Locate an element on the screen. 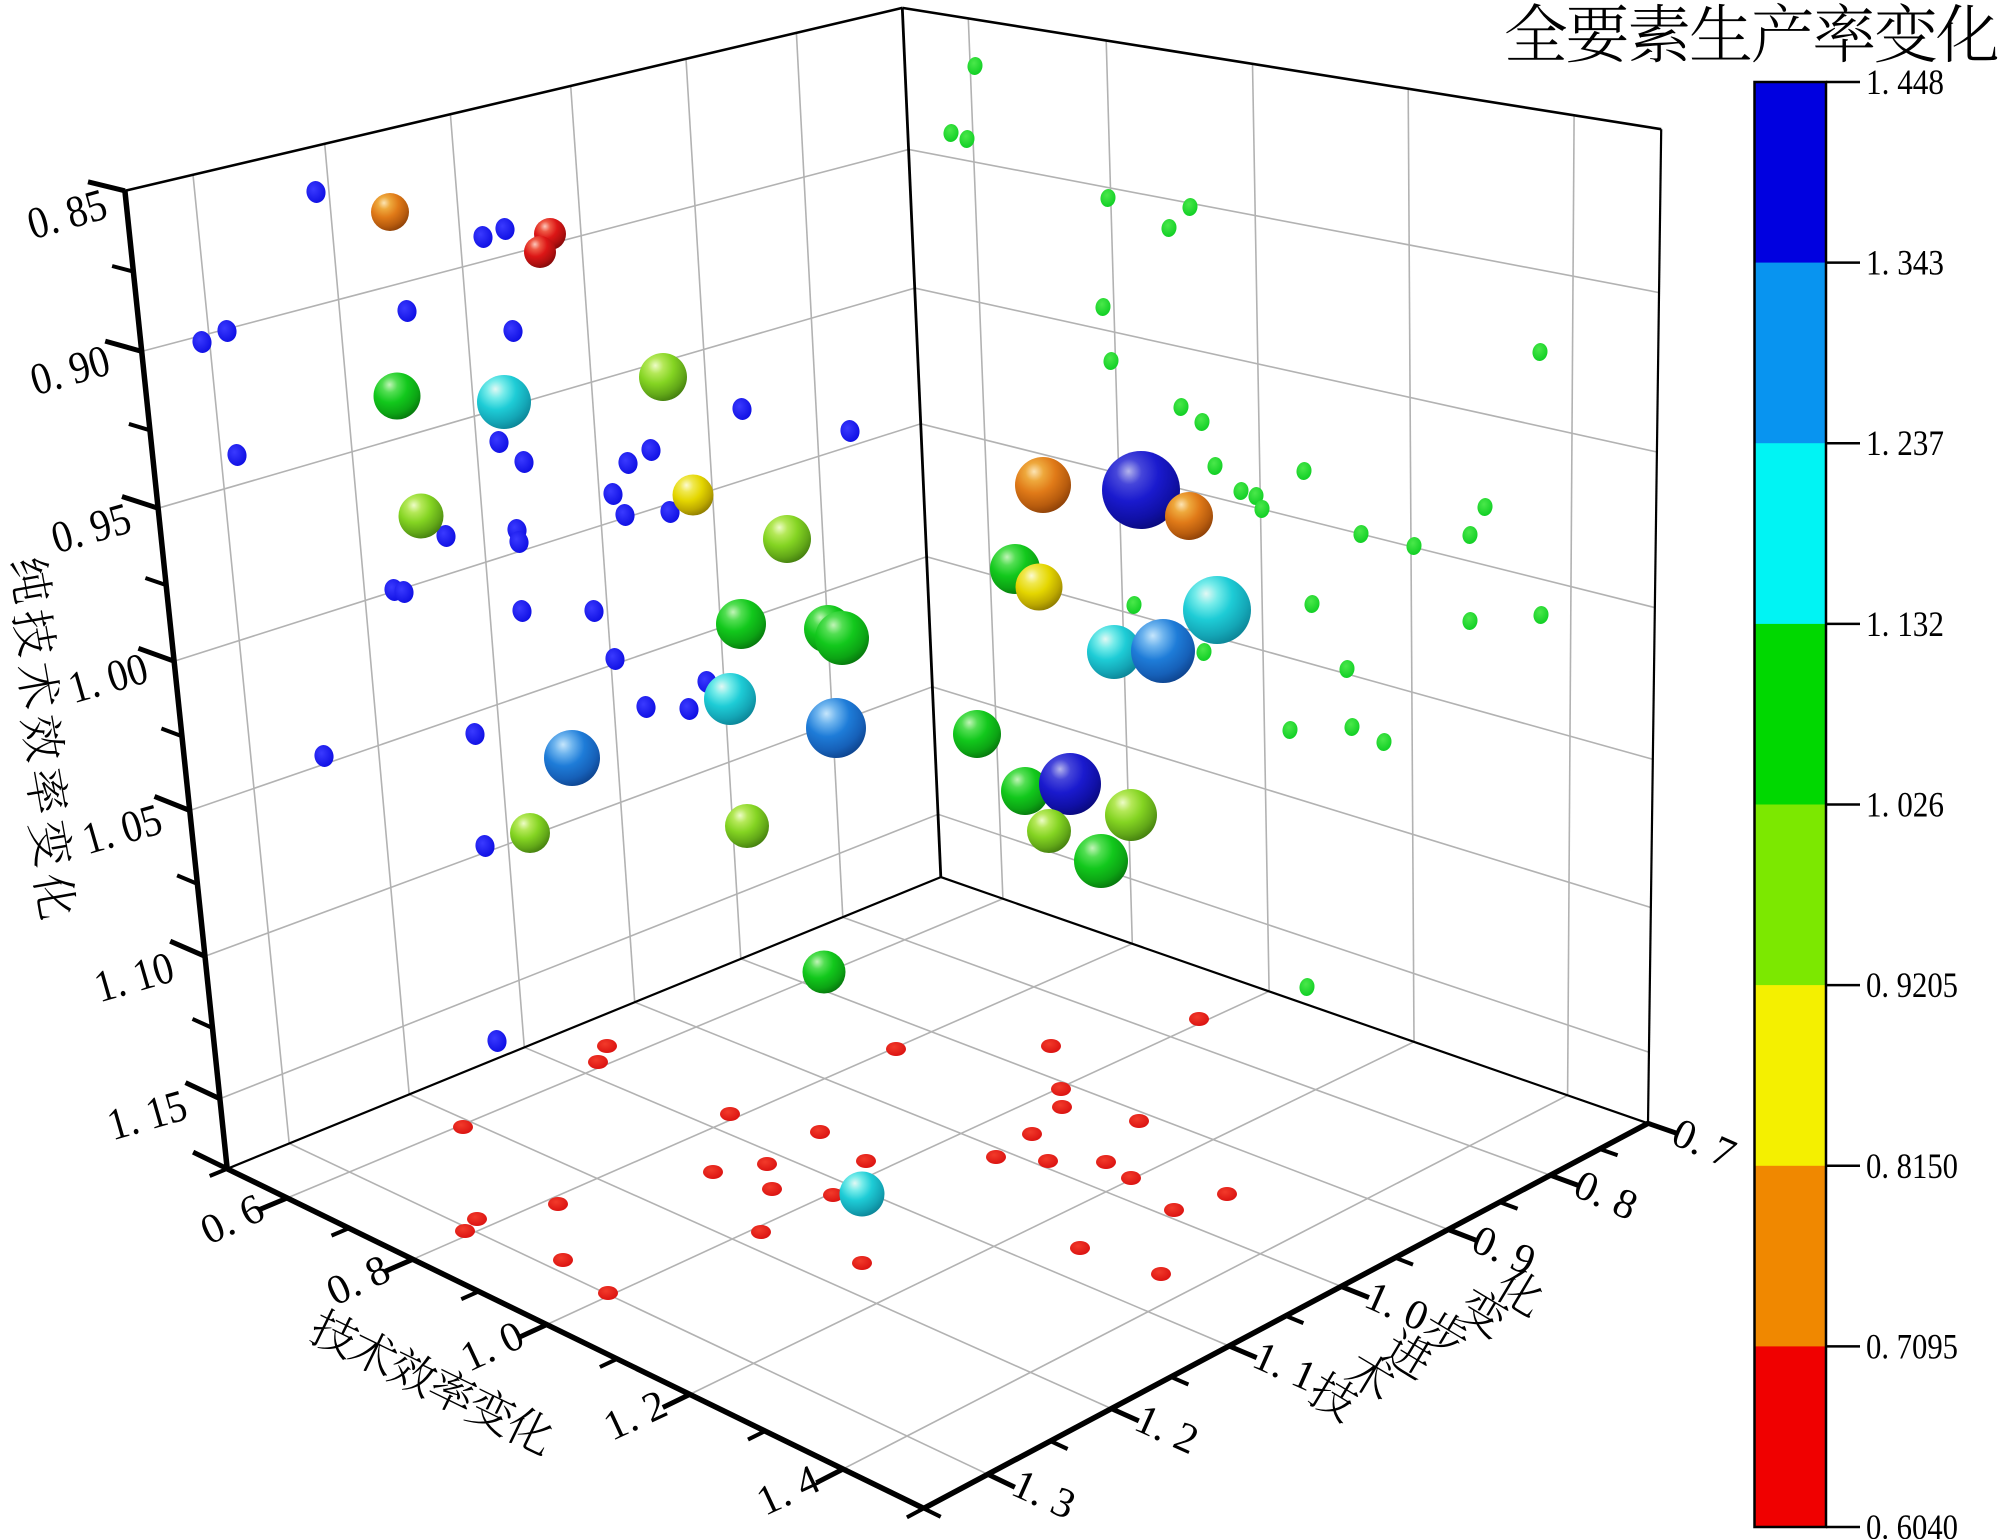 This screenshot has height=1539, width=2000. svg-text: 0. 6040 is located at coordinates (1912, 1523).